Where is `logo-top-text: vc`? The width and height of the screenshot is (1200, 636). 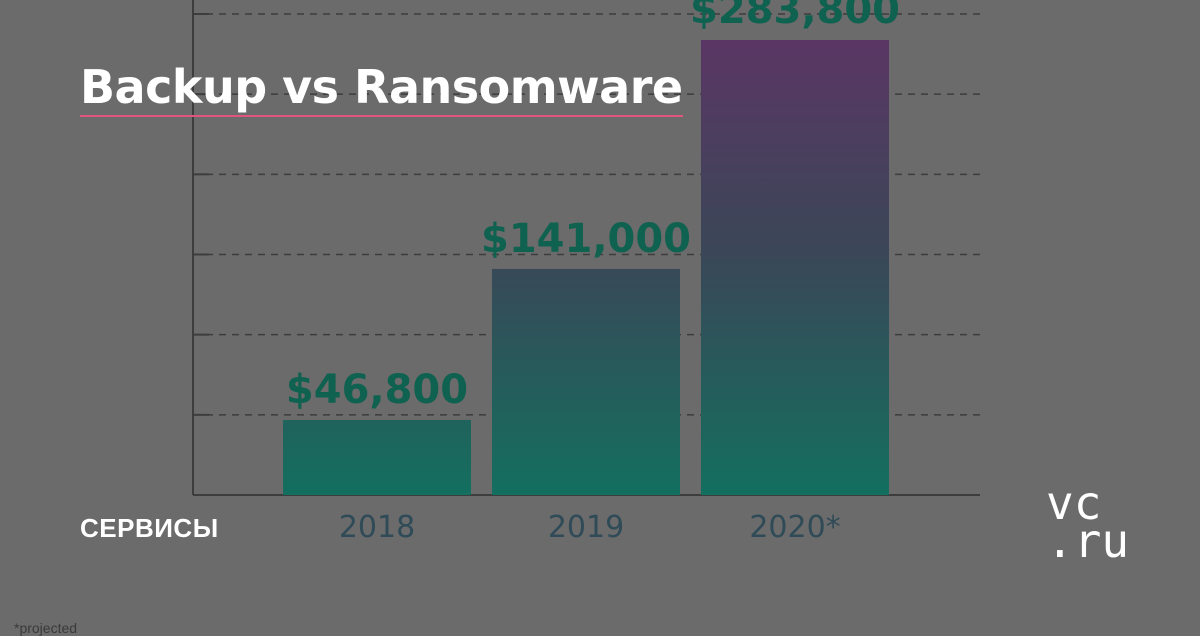
logo-top-text: vc is located at coordinates (1074, 503).